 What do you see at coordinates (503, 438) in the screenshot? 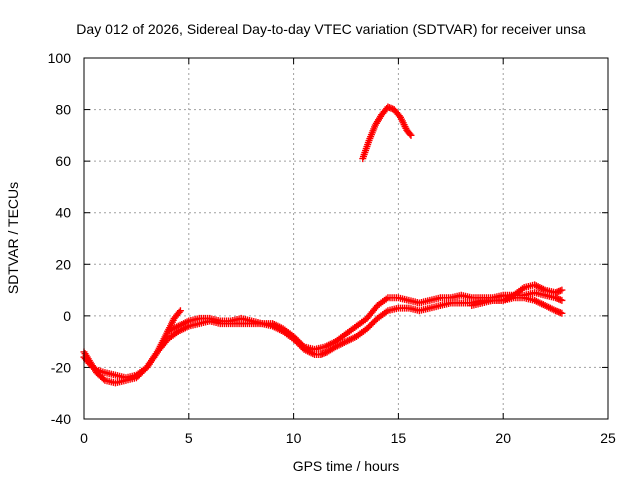
I see `x-tick-label: 20` at bounding box center [503, 438].